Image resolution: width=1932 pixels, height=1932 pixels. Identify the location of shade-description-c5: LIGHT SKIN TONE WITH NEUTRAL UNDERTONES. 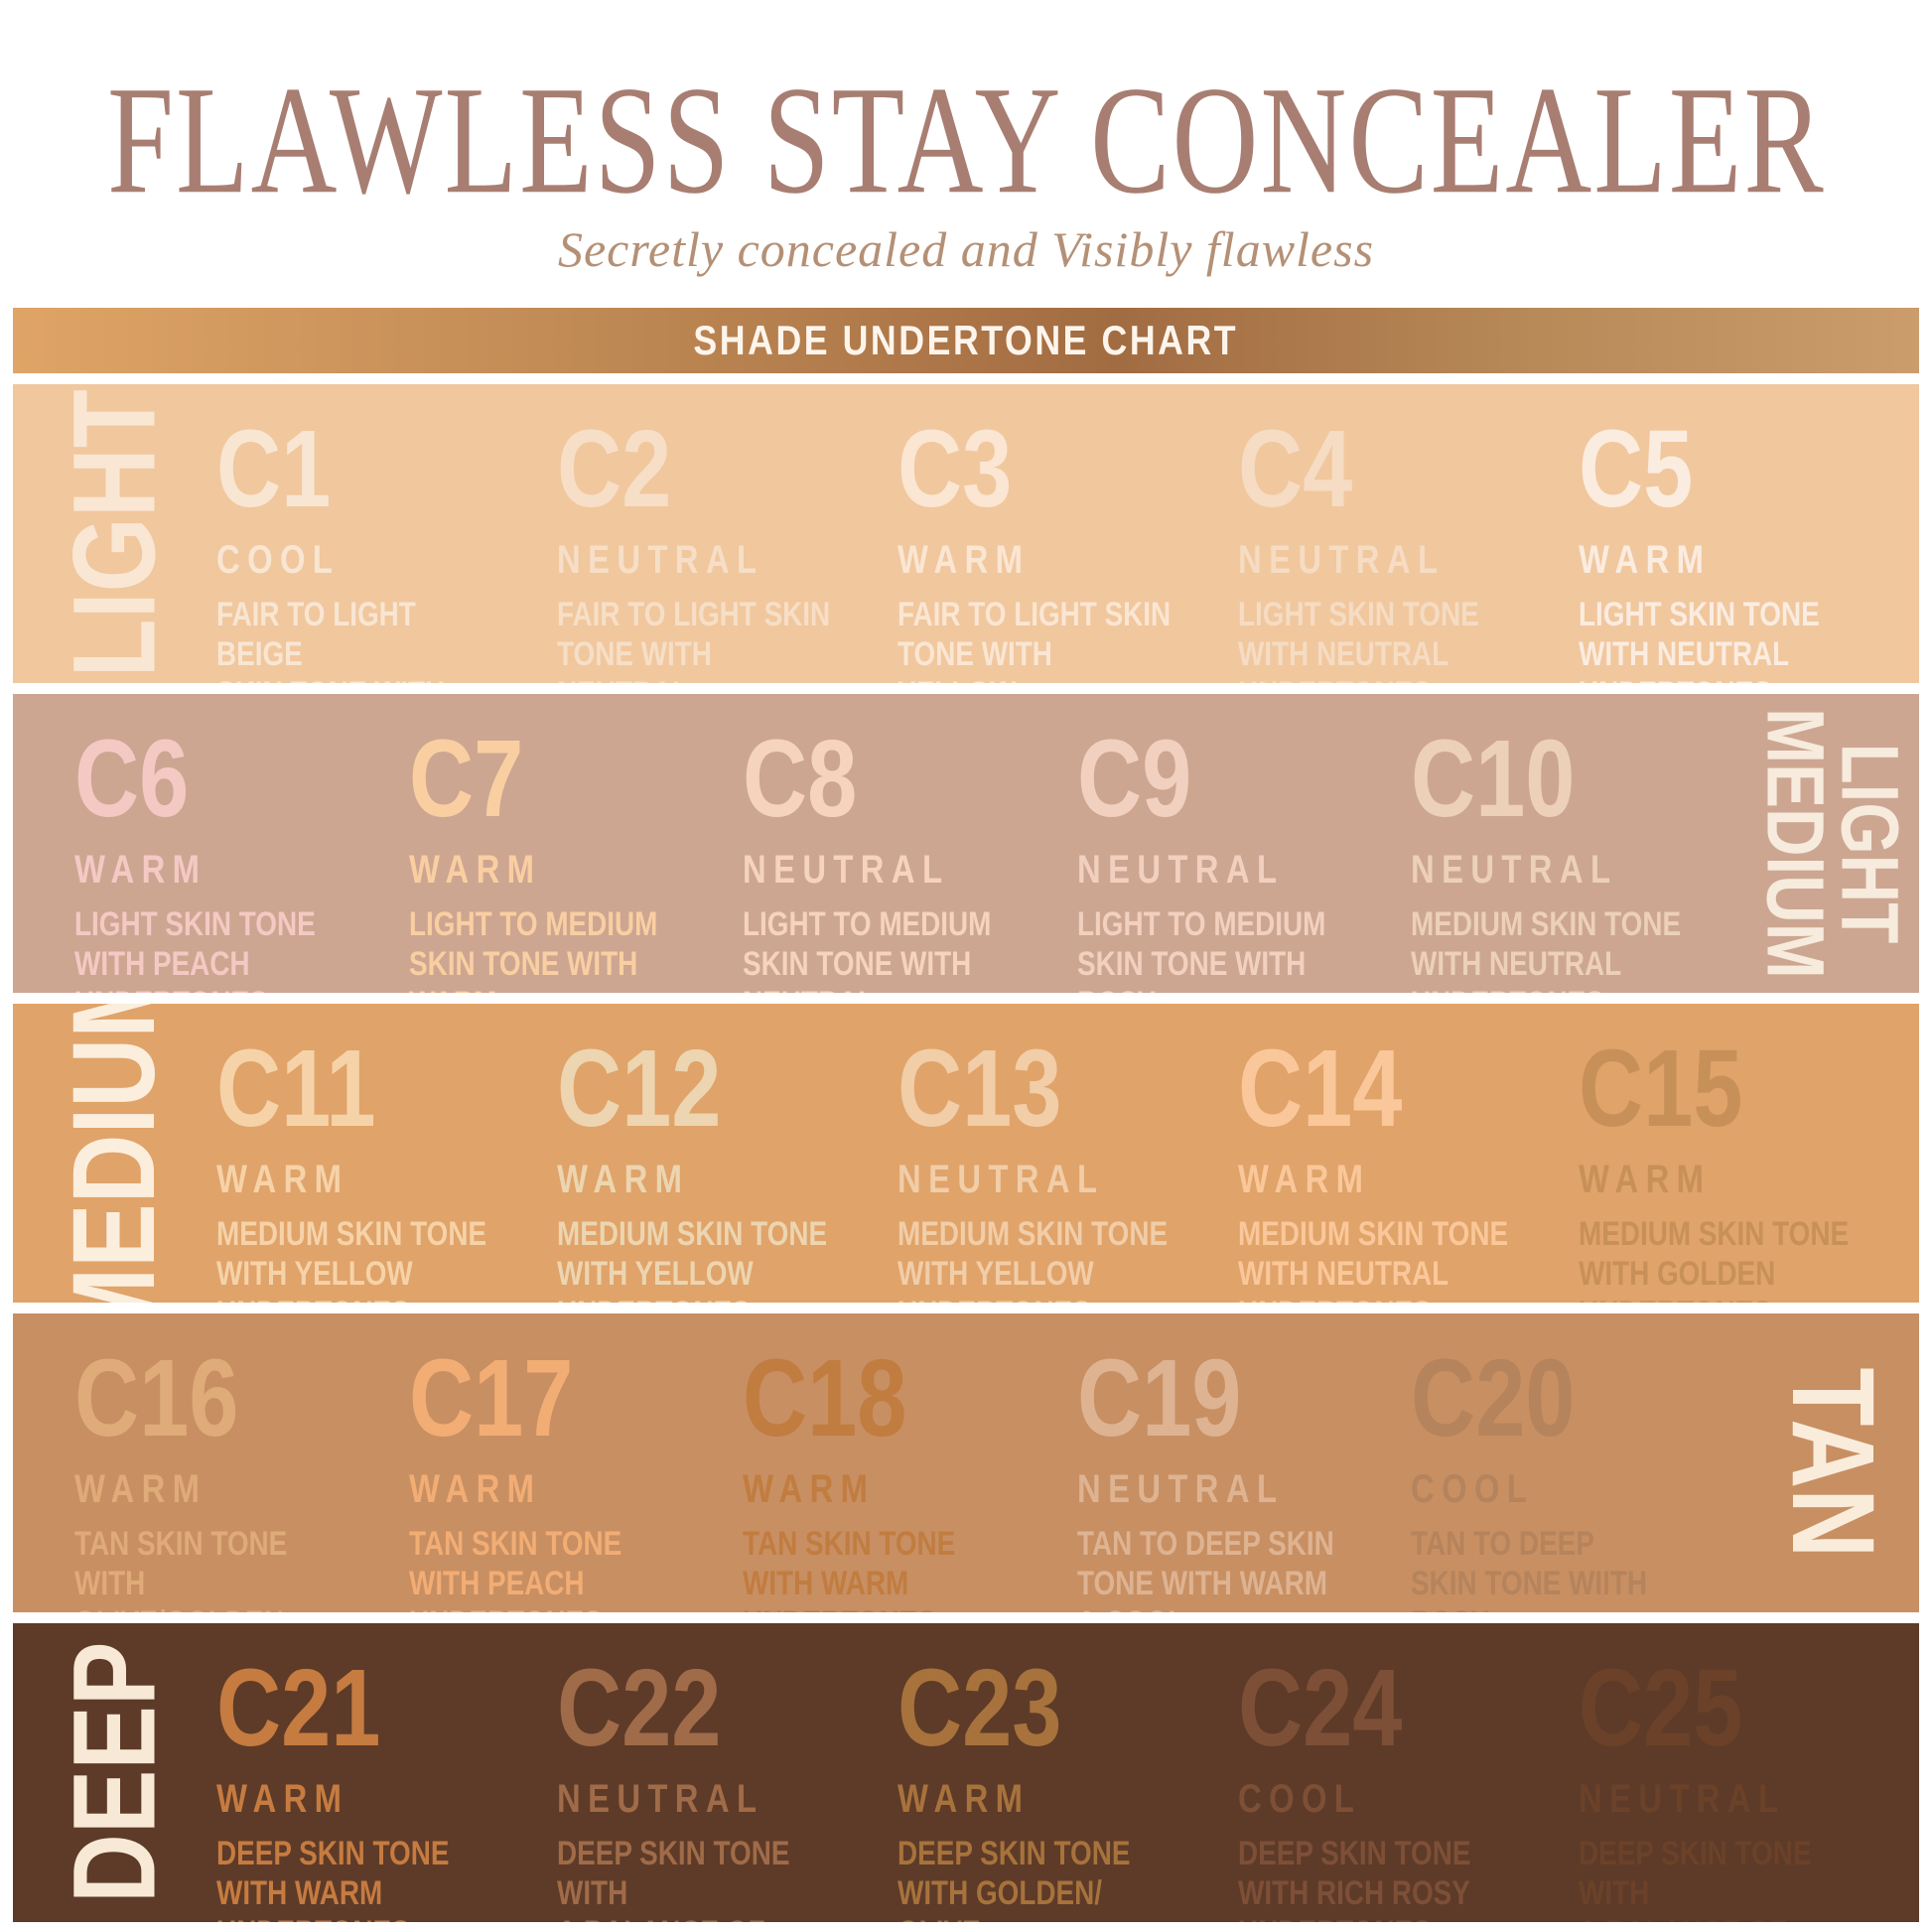
(1700, 639).